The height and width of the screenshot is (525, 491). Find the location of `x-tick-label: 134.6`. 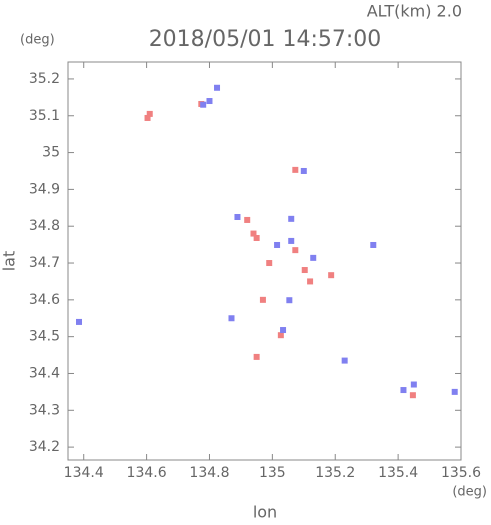

x-tick-label: 134.6 is located at coordinates (147, 473).